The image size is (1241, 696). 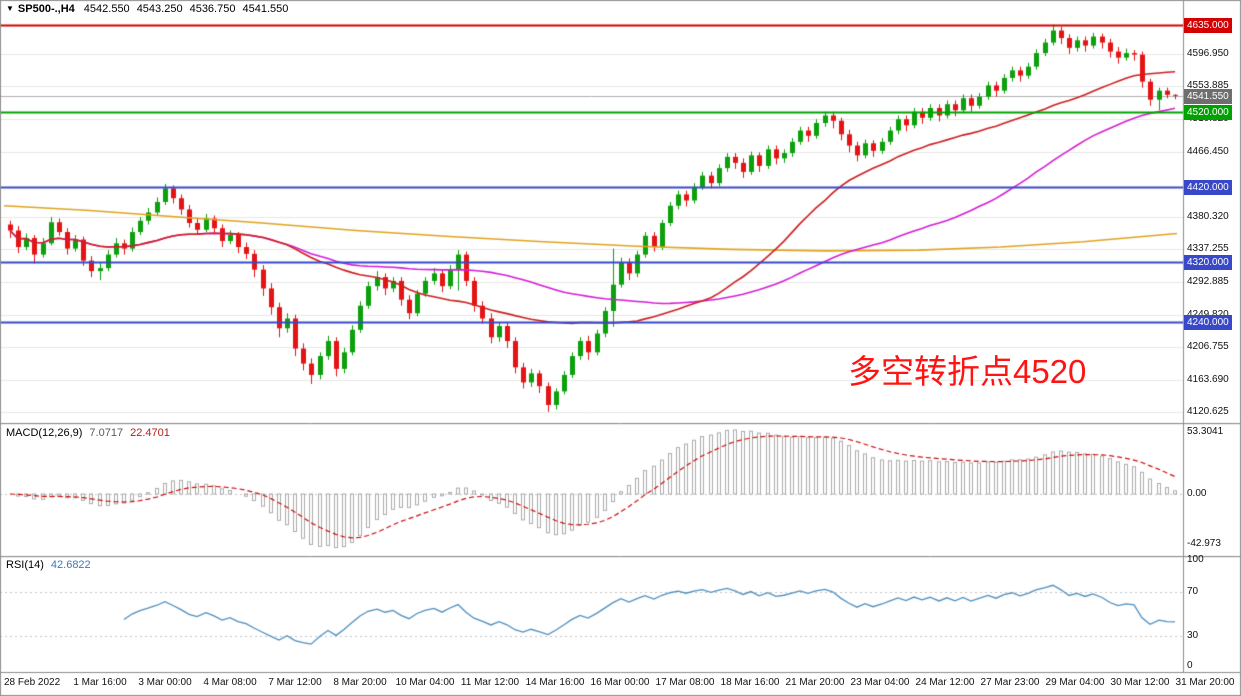 I want to click on level-price-badge: 4520.000, so click(x=1208, y=112).